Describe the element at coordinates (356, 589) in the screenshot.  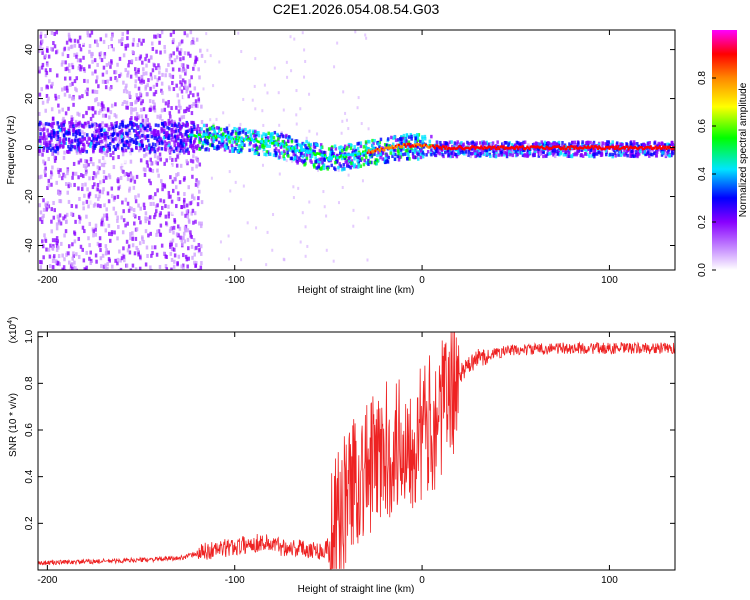
I see `snr-x-label: Height of straight line (km)` at that location.